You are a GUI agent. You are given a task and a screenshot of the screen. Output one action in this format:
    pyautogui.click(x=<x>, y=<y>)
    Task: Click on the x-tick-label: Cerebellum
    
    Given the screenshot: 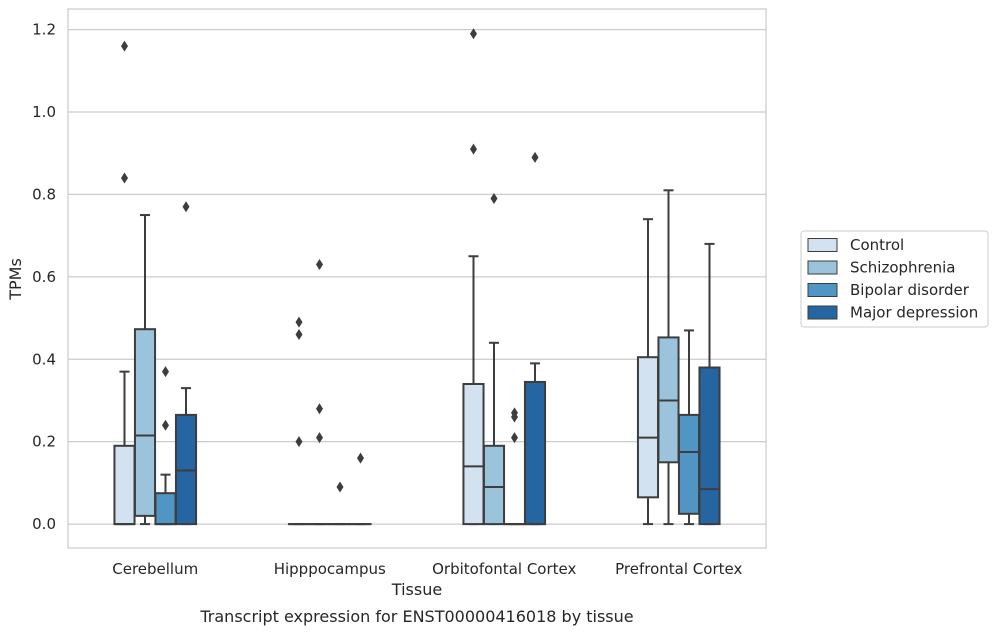 What is the action you would take?
    pyautogui.click(x=155, y=569)
    